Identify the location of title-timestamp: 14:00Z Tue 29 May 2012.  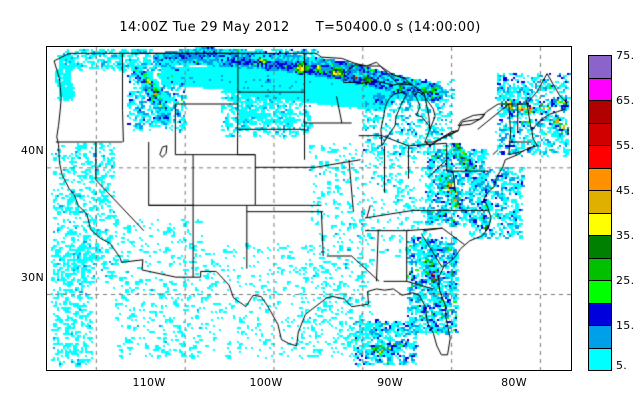
(204, 27).